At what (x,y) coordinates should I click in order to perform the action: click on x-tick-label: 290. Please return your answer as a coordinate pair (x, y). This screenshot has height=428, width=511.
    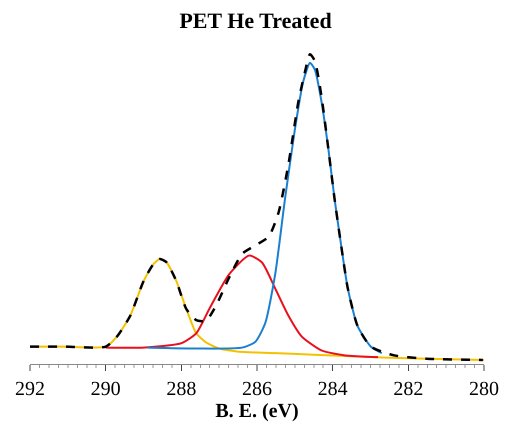
    Looking at the image, I should click on (105, 389).